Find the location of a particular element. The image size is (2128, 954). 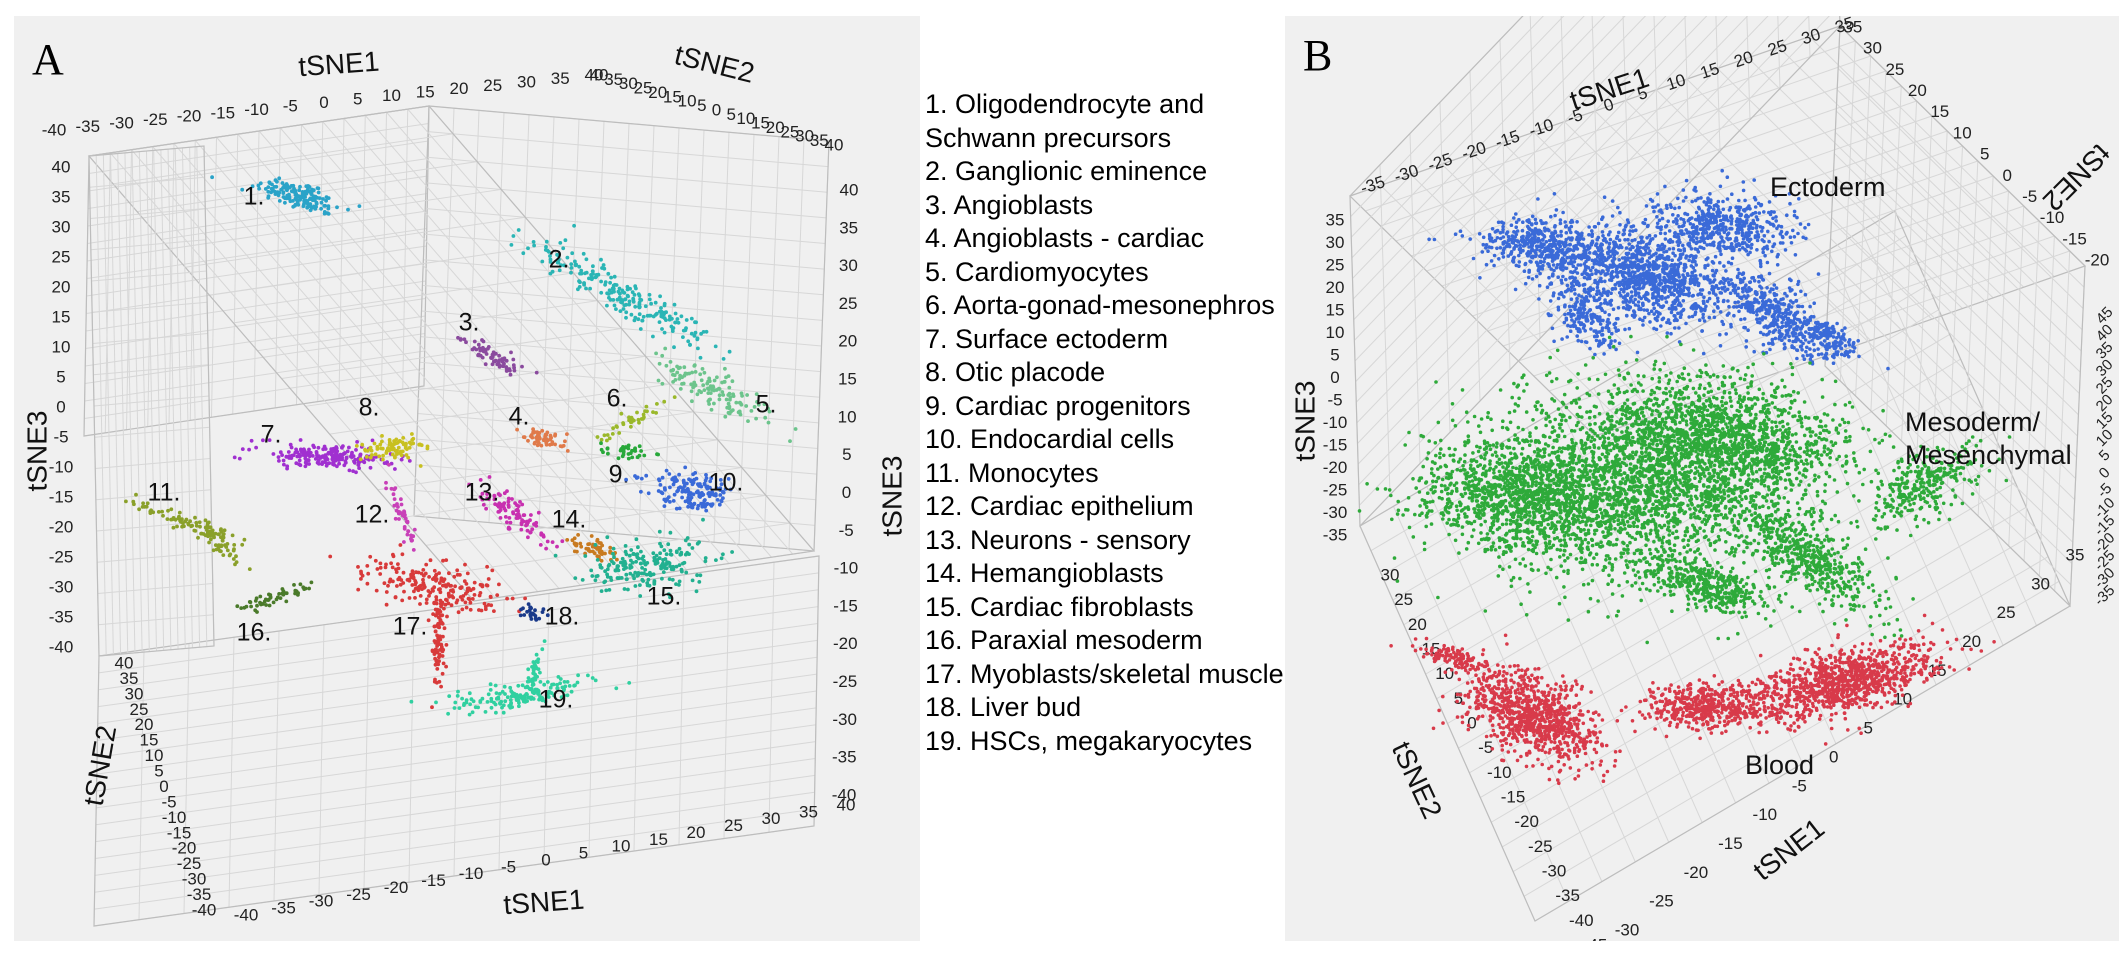

x-tick-label-top: -10 is located at coordinates (256, 109).